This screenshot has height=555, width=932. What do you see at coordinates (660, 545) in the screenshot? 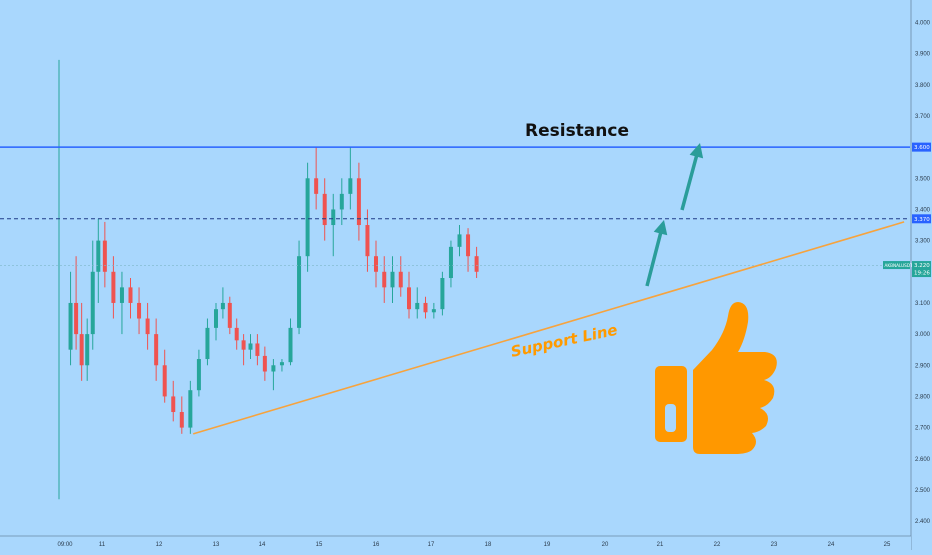
I see `x-tick-label: 21` at bounding box center [660, 545].